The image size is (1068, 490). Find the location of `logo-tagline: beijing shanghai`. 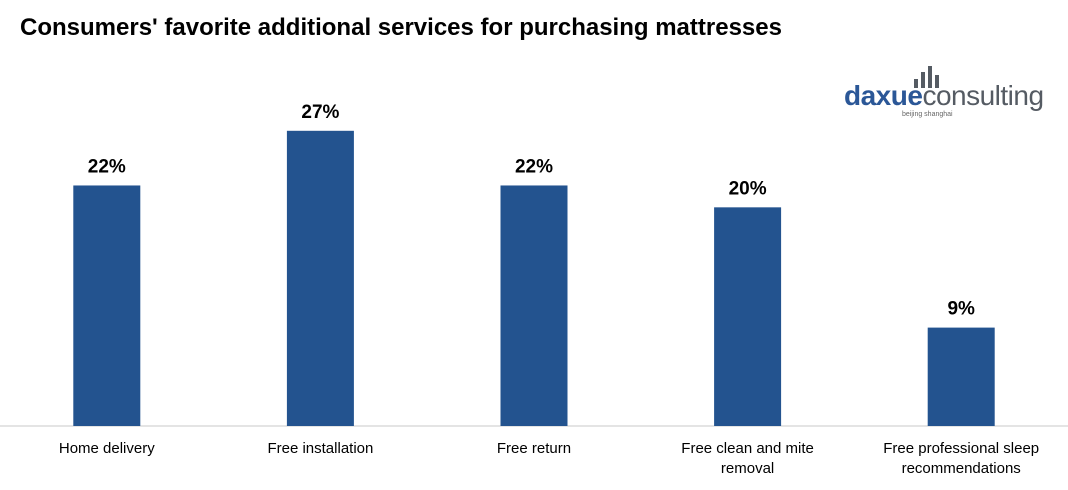

logo-tagline: beijing shanghai is located at coordinates (927, 114).